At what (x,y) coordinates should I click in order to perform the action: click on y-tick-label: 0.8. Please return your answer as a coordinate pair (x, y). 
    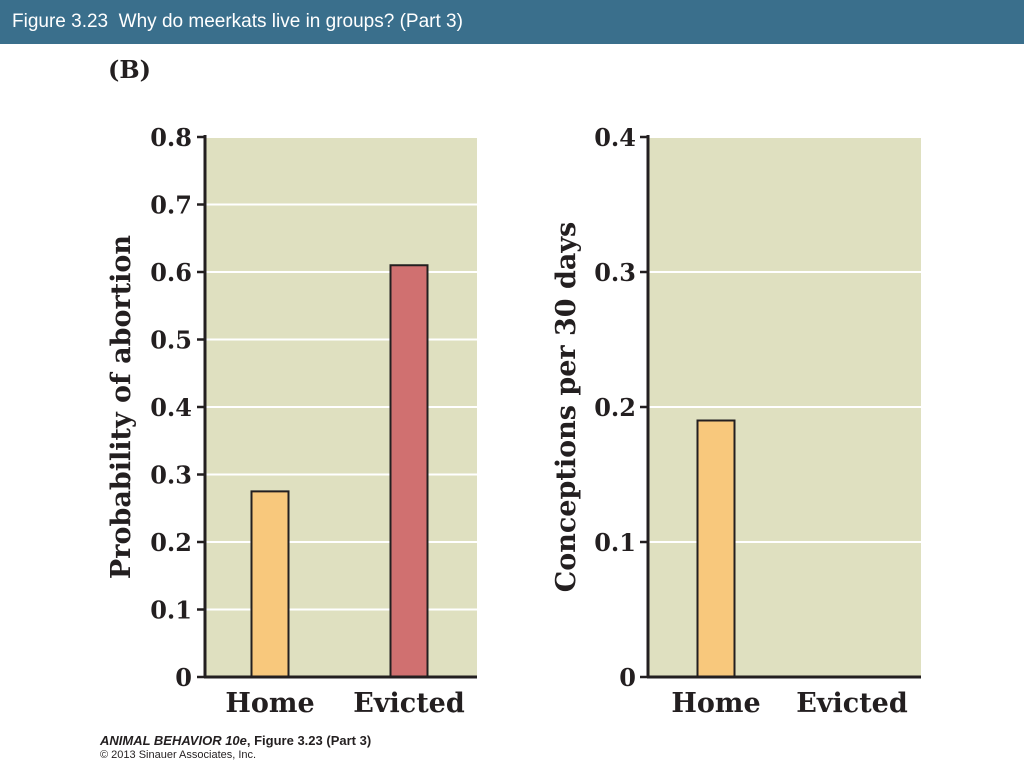
    Looking at the image, I should click on (171, 137).